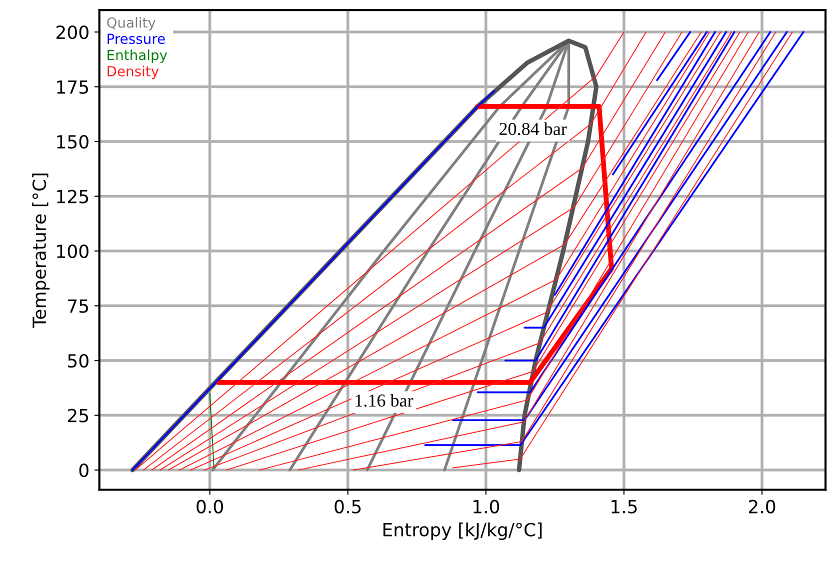 This screenshot has width=828, height=561. I want to click on y-tick-label: 0, so click(83, 471).